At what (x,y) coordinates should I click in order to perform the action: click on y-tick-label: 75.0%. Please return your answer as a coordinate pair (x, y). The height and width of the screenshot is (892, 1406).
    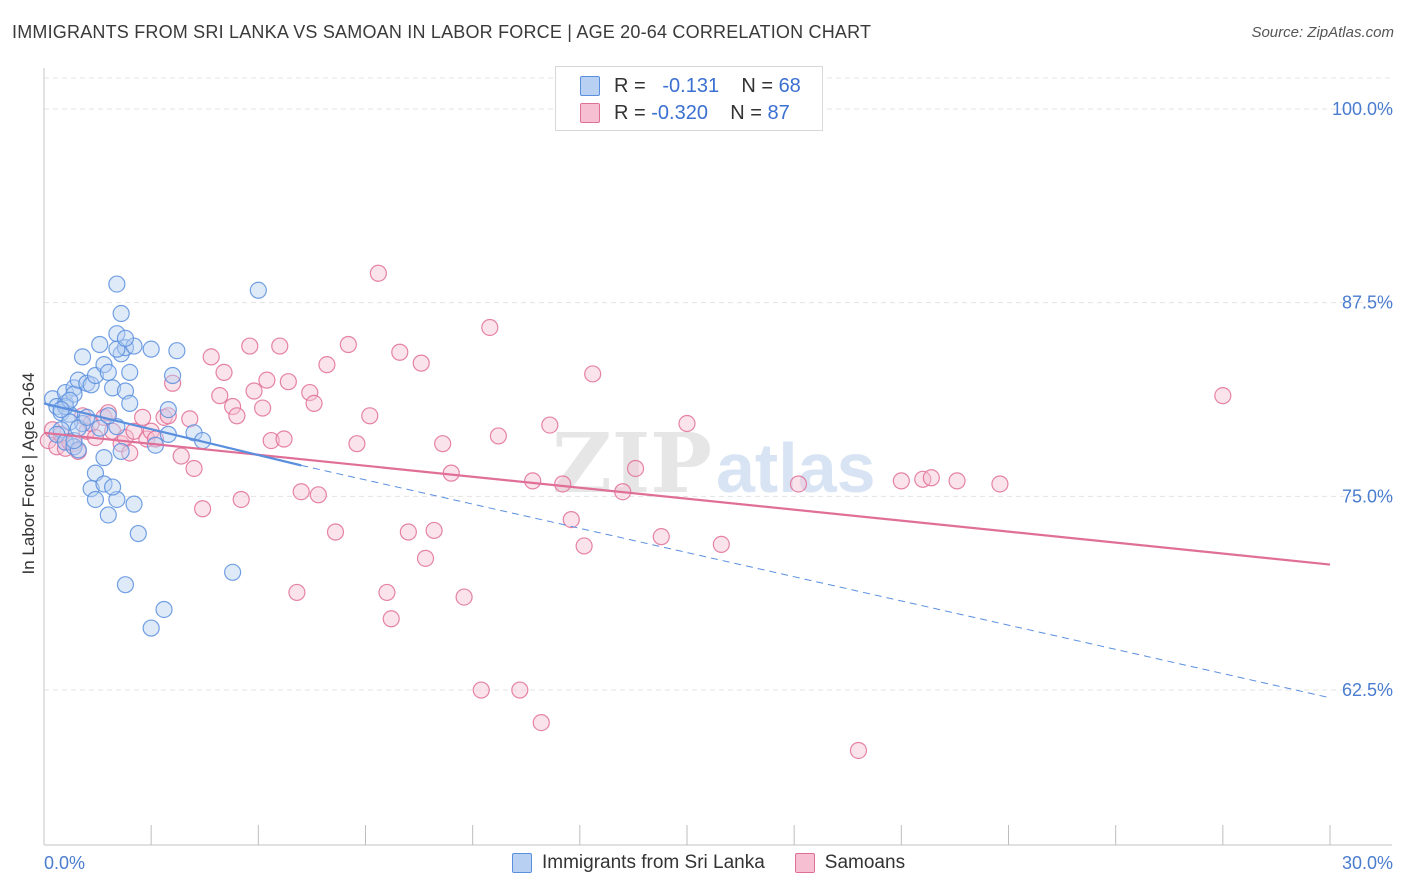
    Looking at the image, I should click on (1367, 496).